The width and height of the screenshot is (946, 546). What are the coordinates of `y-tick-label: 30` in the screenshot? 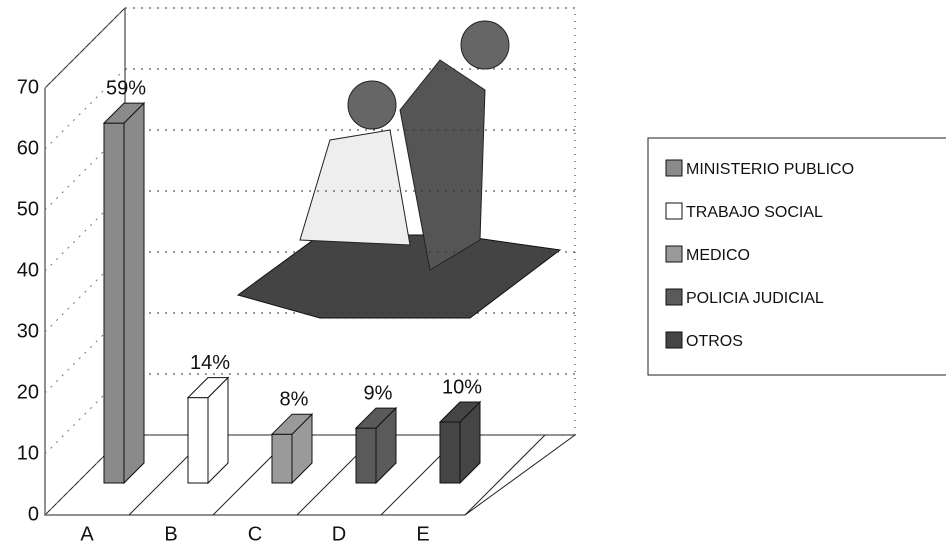 It's located at (28, 331).